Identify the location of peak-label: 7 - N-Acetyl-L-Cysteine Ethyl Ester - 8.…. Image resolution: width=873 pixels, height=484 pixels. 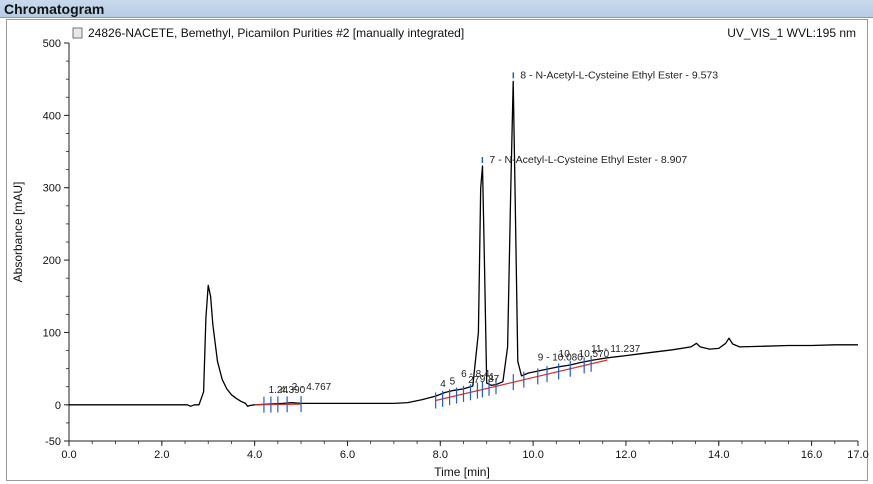
(588, 160).